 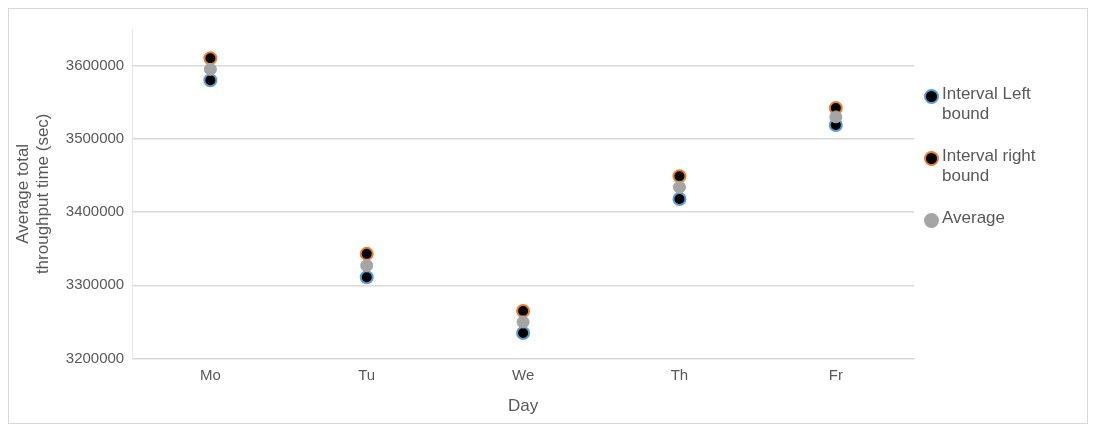 What do you see at coordinates (679, 374) in the screenshot?
I see `x-tick-label: Th` at bounding box center [679, 374].